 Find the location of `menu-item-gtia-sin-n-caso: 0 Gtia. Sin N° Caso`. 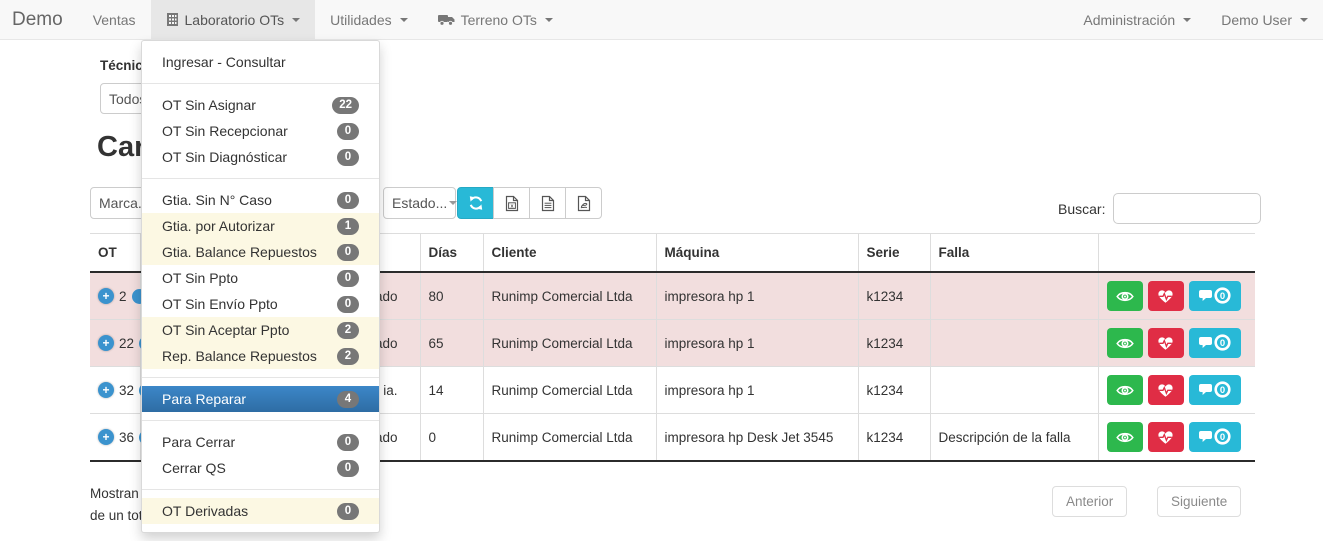

menu-item-gtia-sin-n-caso: 0 Gtia. Sin N° Caso is located at coordinates (260, 200).